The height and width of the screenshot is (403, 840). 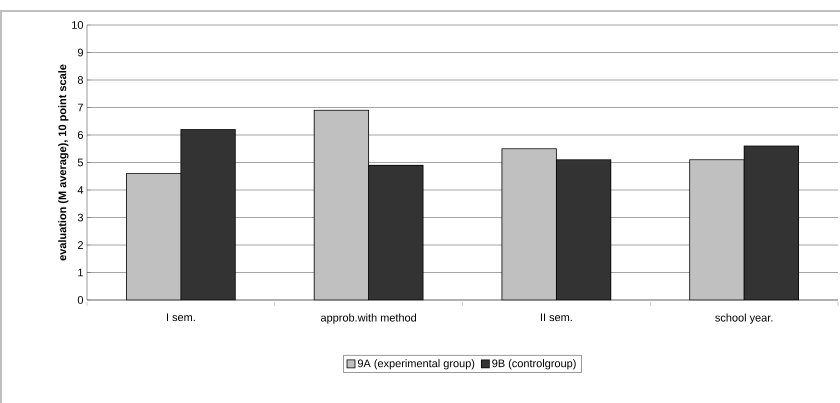 What do you see at coordinates (534, 364) in the screenshot?
I see `legend-label: 9B (controlgroup)` at bounding box center [534, 364].